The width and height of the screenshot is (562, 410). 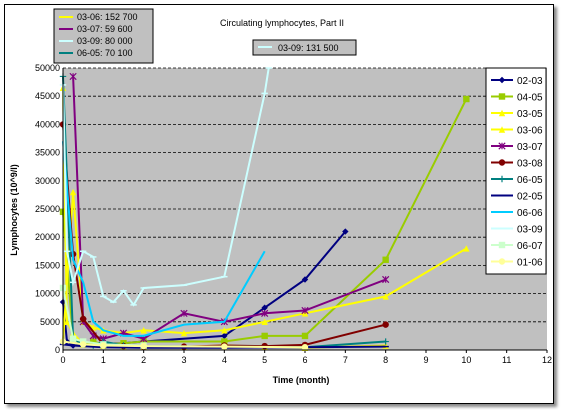 I want to click on legend-label: 04-05, so click(x=530, y=98).